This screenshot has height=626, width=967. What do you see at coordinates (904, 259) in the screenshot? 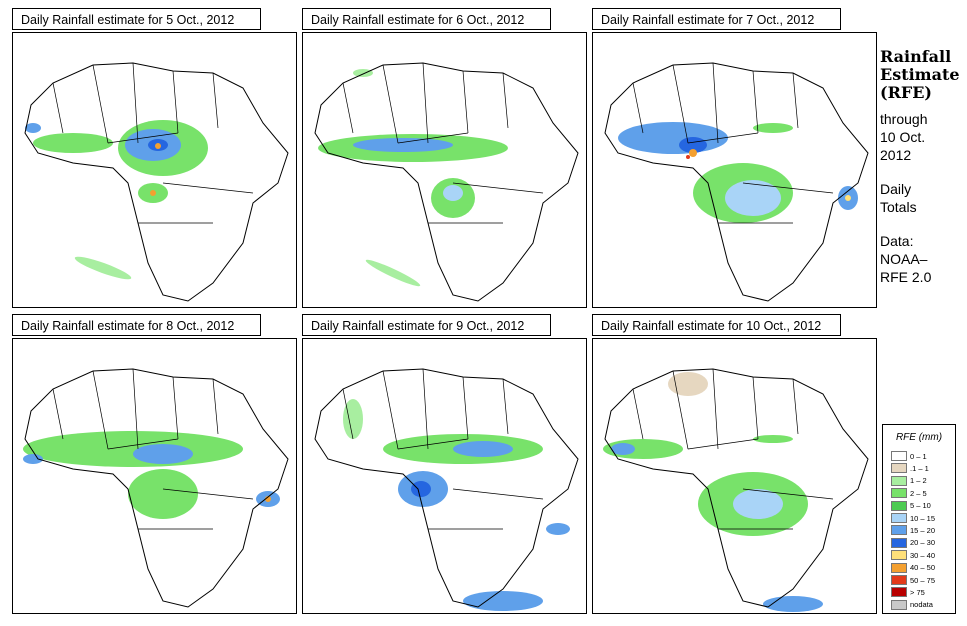
I see `data-source-line-1: NOAA–` at bounding box center [904, 259].